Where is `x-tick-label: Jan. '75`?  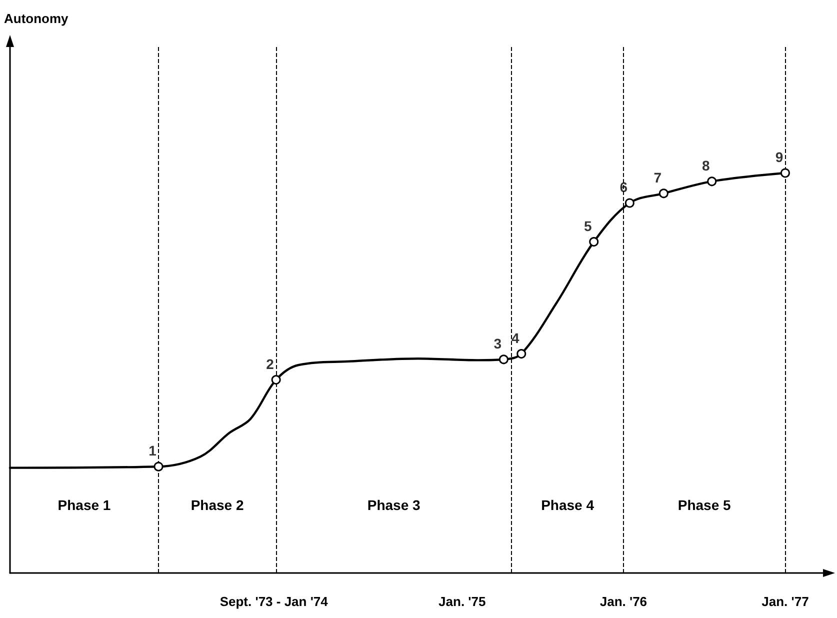
x-tick-label: Jan. '75 is located at coordinates (462, 601).